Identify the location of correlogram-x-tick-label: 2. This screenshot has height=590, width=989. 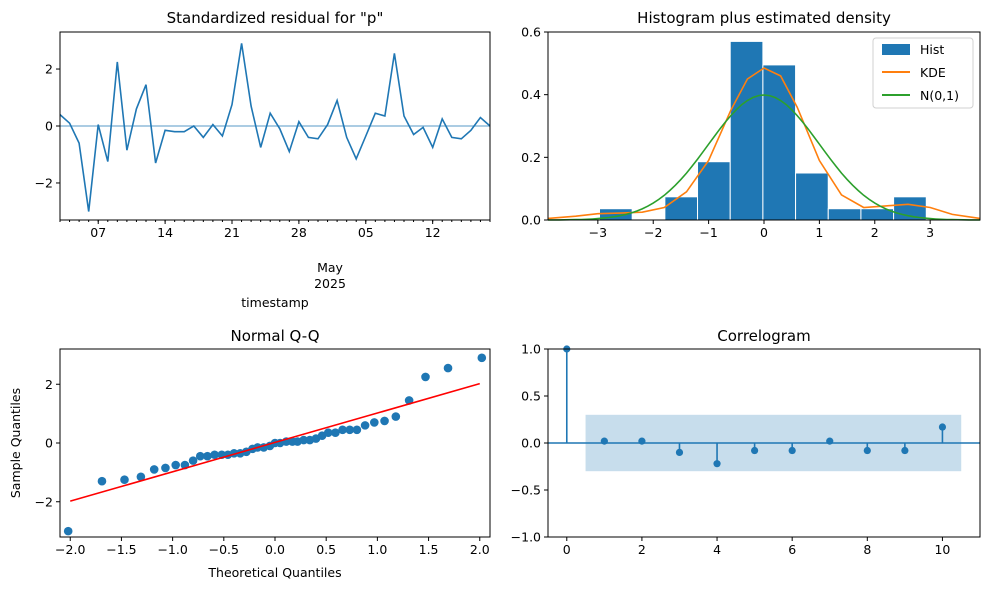
(642, 549).